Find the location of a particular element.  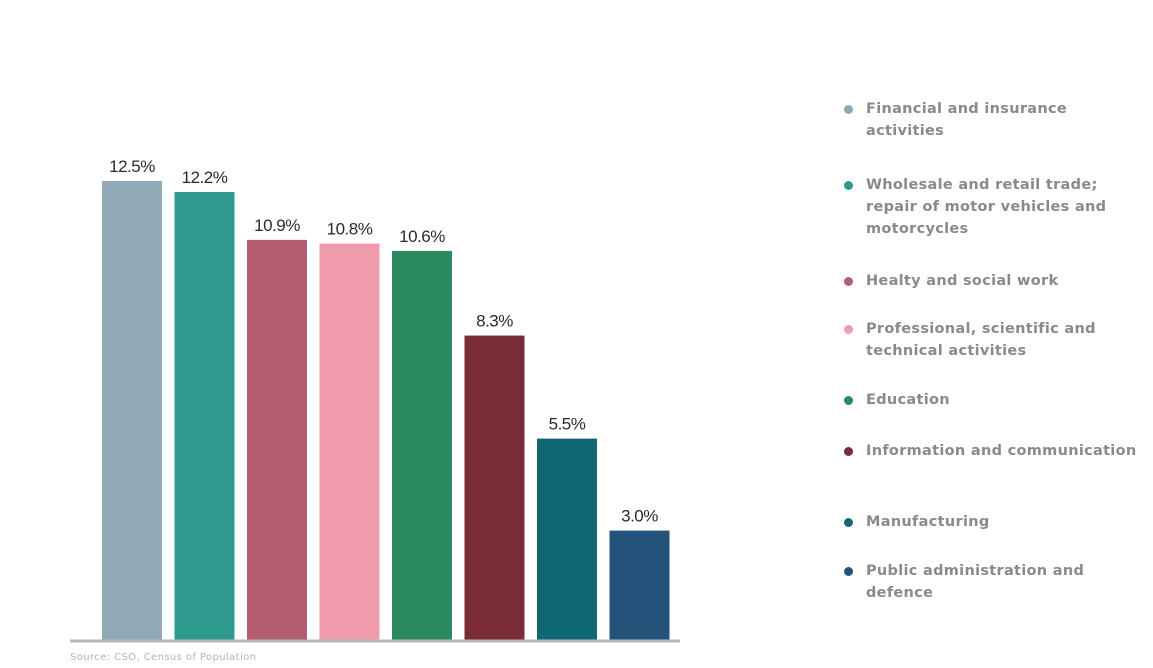

legend-item-financial: Financial and insurance activities is located at coordinates (990, 120).